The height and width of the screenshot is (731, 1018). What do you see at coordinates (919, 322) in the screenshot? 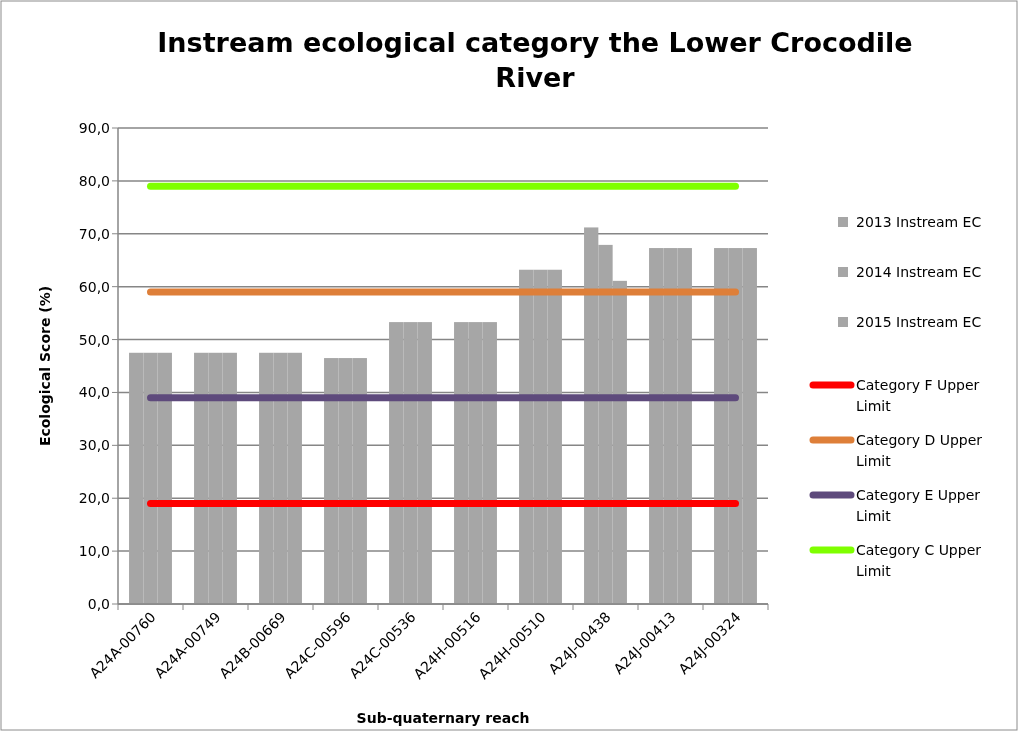
I see `legend-label: 2015 Instream EC` at bounding box center [919, 322].